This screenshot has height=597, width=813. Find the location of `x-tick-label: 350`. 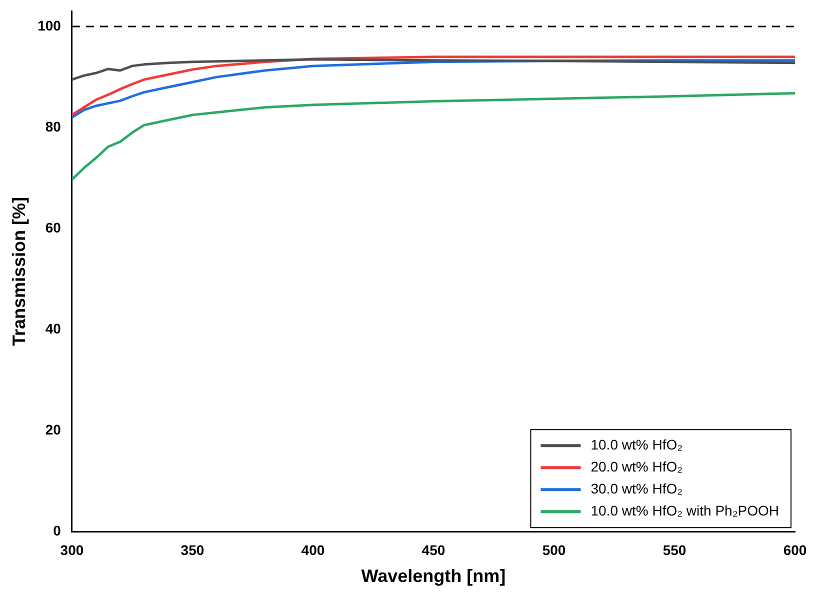

x-tick-label: 350 is located at coordinates (192, 550).